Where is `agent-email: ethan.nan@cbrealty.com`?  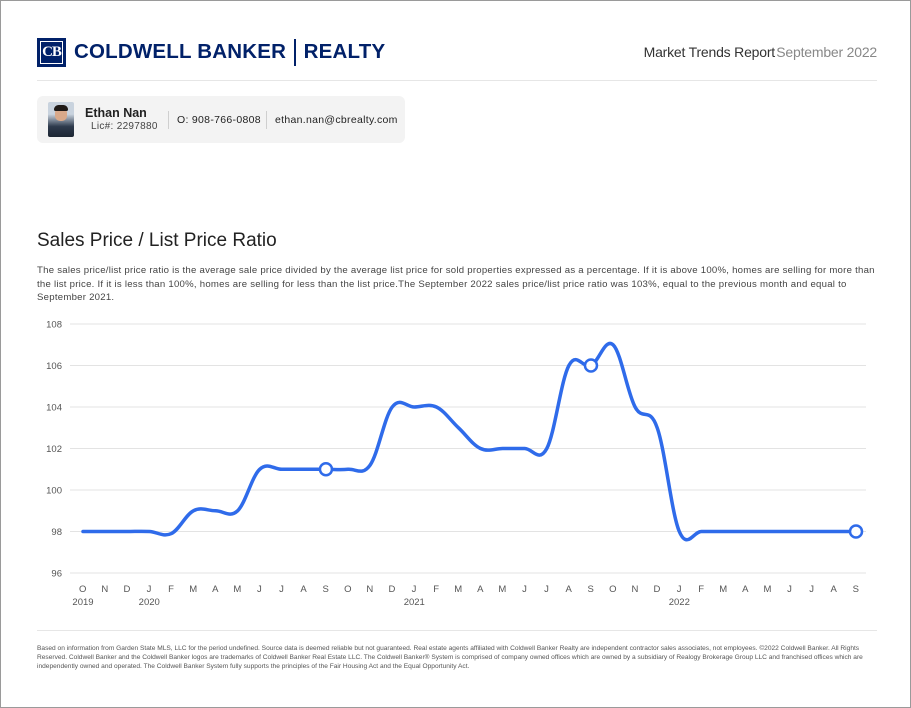
agent-email: ethan.nan@cbrealty.com is located at coordinates (336, 120).